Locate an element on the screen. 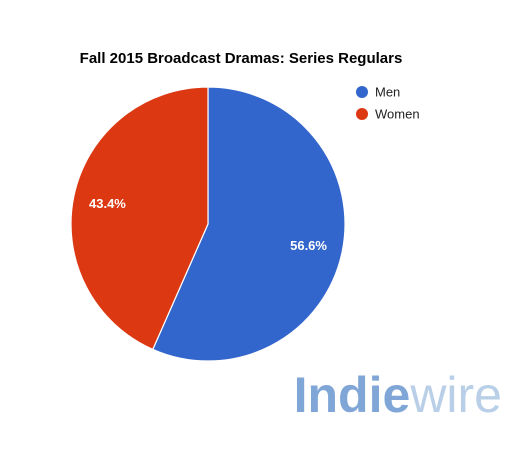 This screenshot has height=450, width=523. slice-label-men: 56.6% is located at coordinates (308, 245).